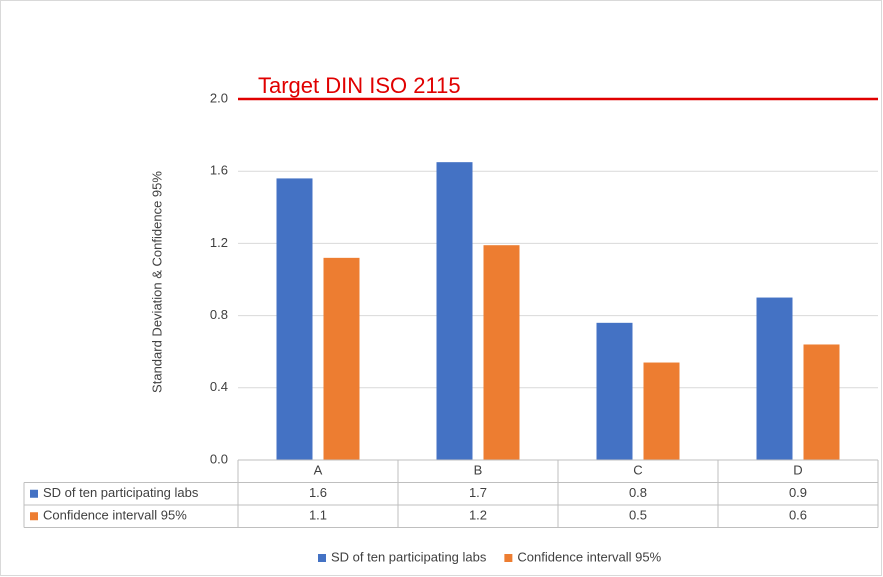 The height and width of the screenshot is (577, 883). Describe the element at coordinates (121, 492) in the screenshot. I see `table-row-header: SD of ten participating labs` at that location.